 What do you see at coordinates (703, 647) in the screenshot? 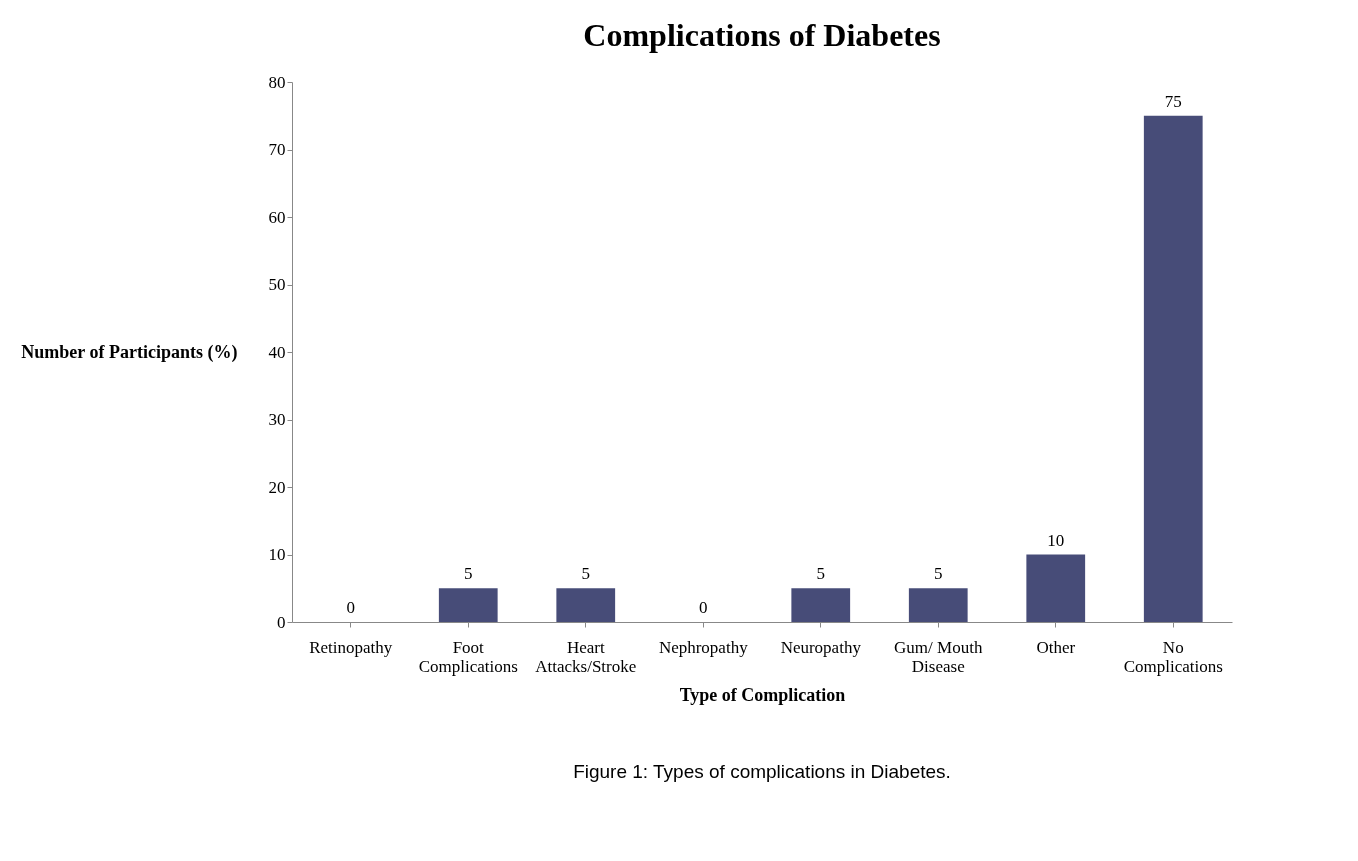
I see `x-tick-label: Nephropathy` at bounding box center [703, 647].